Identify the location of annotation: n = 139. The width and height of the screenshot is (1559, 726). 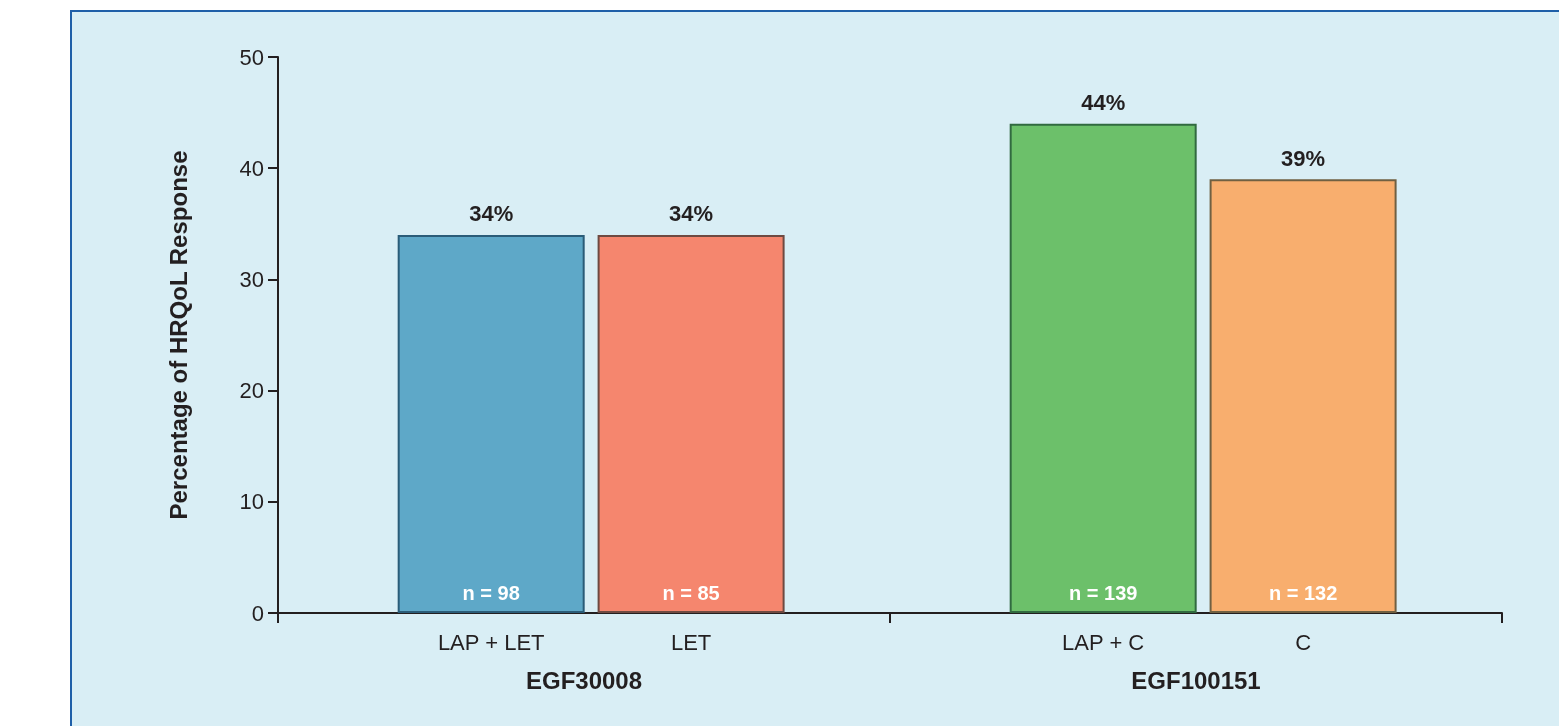
(1103, 593).